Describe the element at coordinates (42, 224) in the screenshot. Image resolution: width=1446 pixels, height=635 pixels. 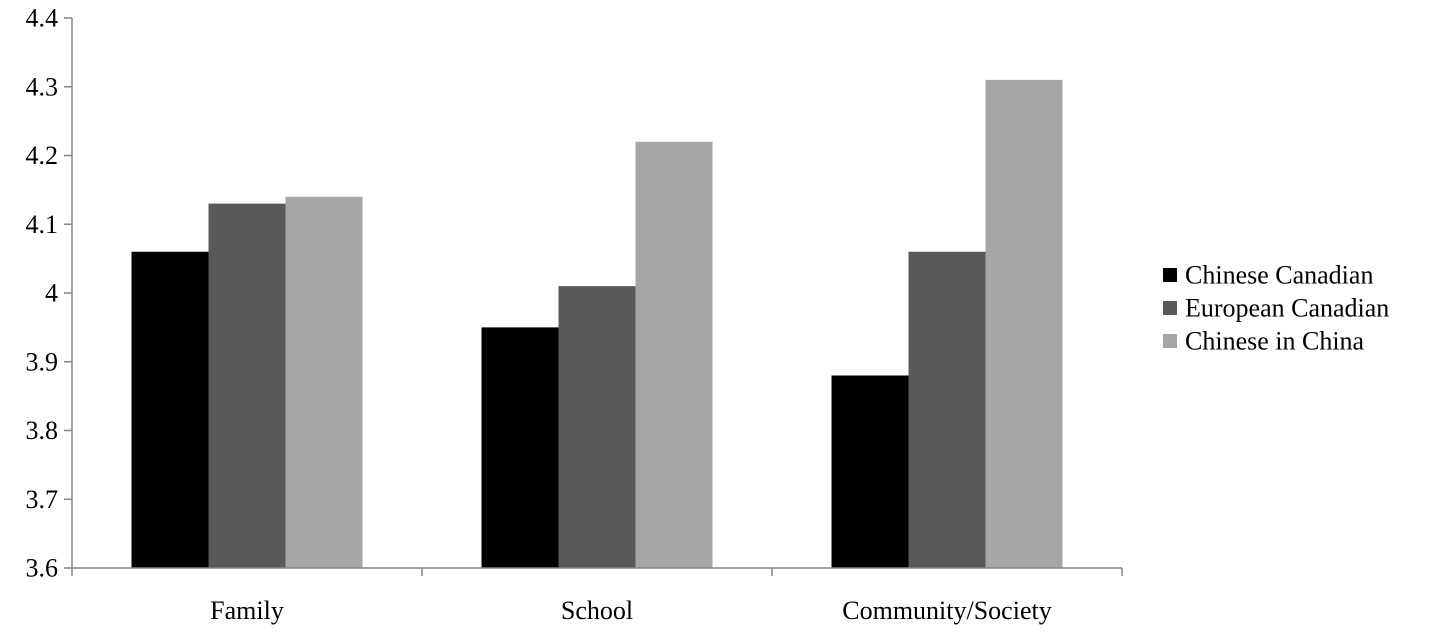
I see `y-tick-label: 4.1` at that location.